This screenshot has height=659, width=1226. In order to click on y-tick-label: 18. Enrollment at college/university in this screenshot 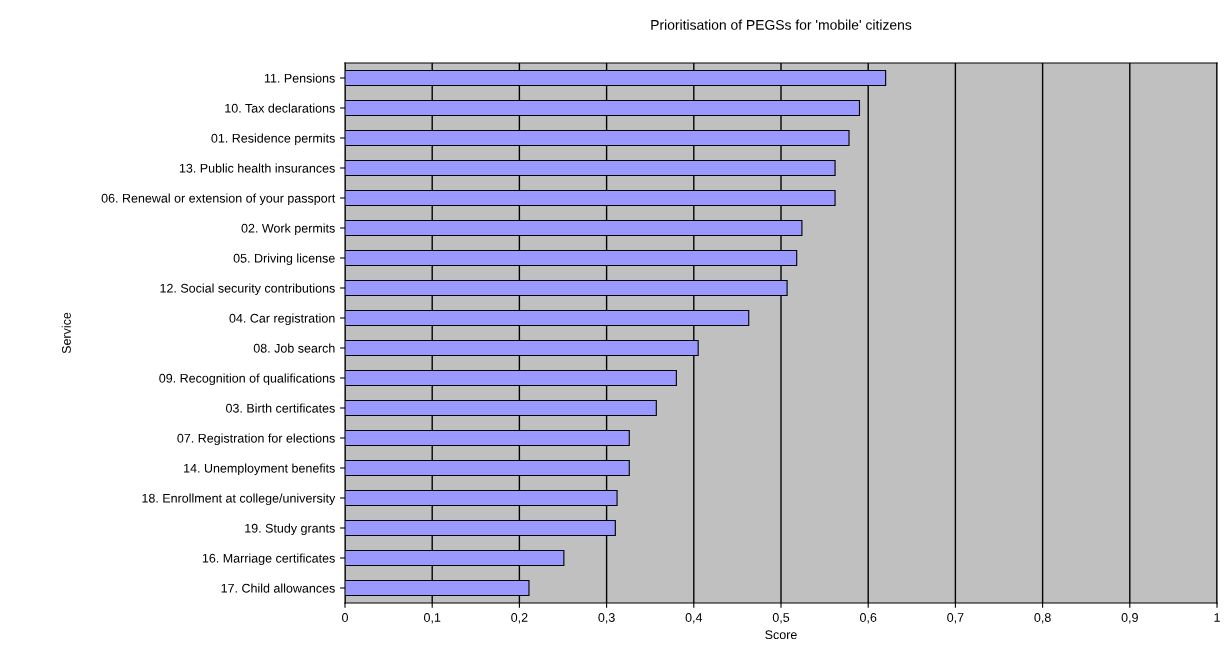, I will do `click(239, 499)`.